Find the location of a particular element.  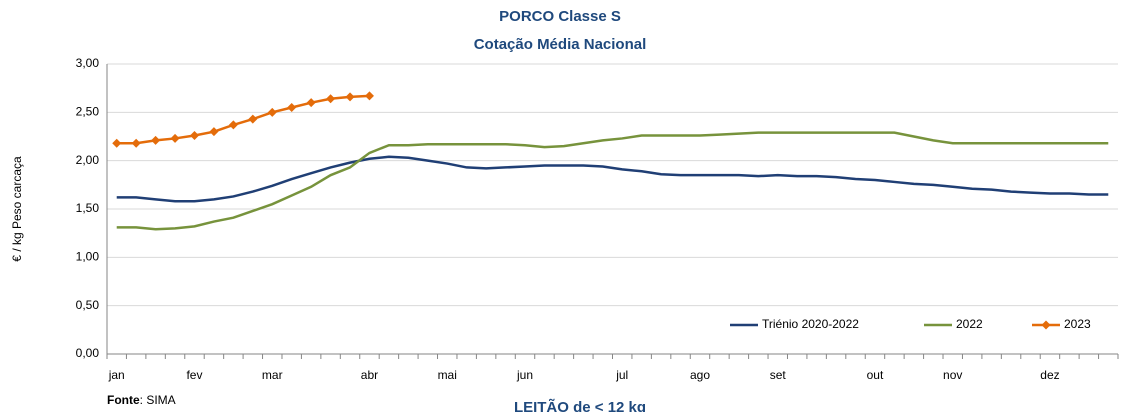

y-tick-label: 1,00 is located at coordinates (88, 257).